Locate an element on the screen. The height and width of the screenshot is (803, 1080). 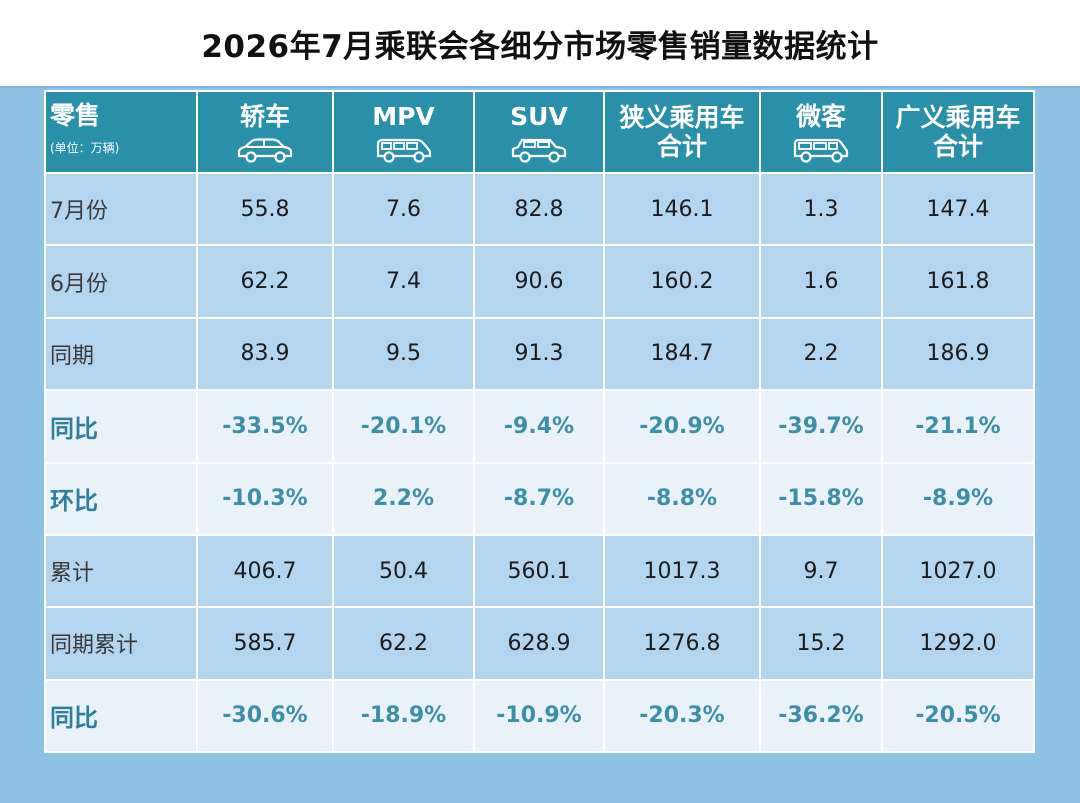
table-cell: 147.4 is located at coordinates (958, 209).